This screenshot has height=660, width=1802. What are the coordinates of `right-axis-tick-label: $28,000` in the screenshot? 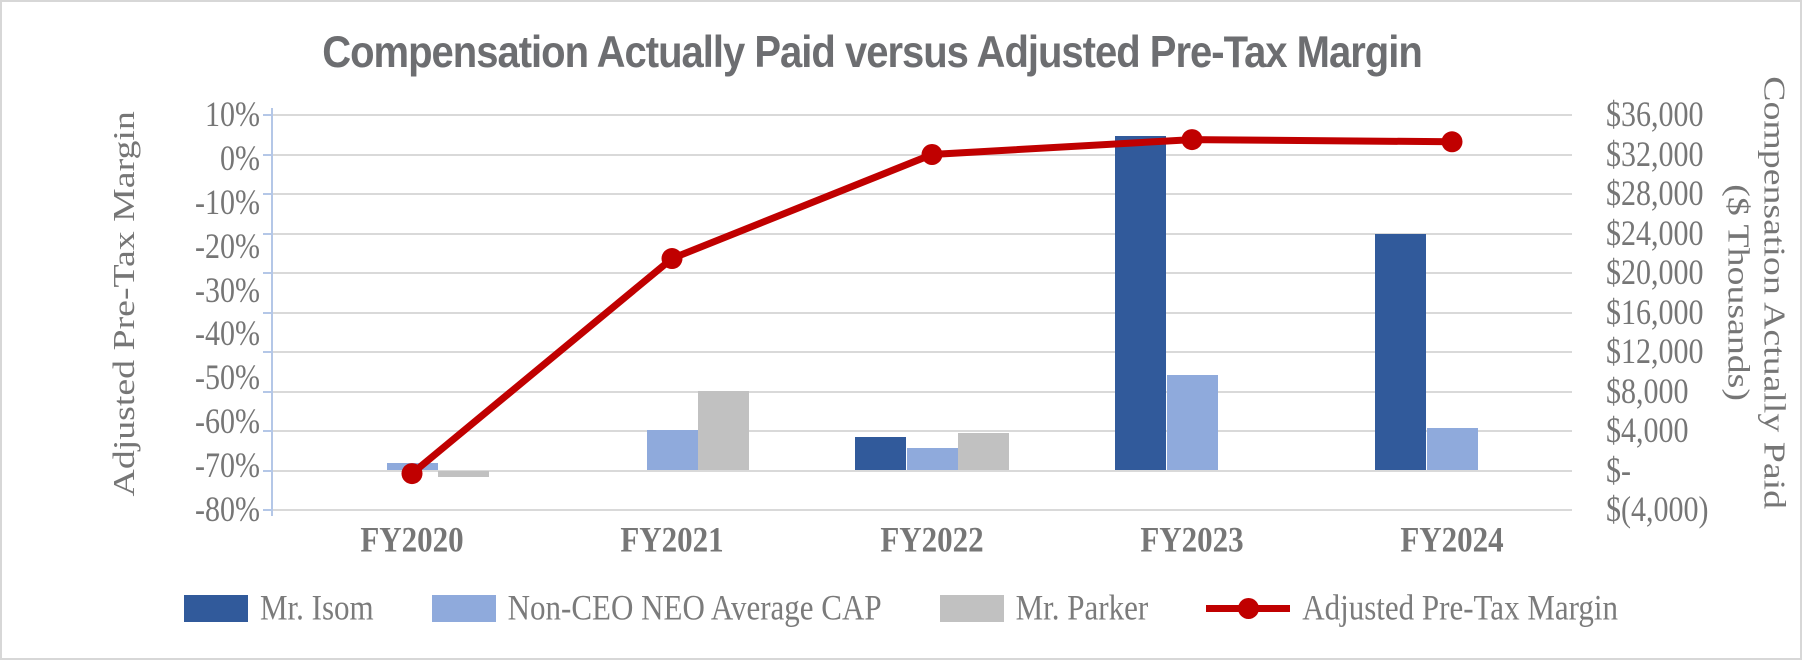 It's located at (1655, 193).